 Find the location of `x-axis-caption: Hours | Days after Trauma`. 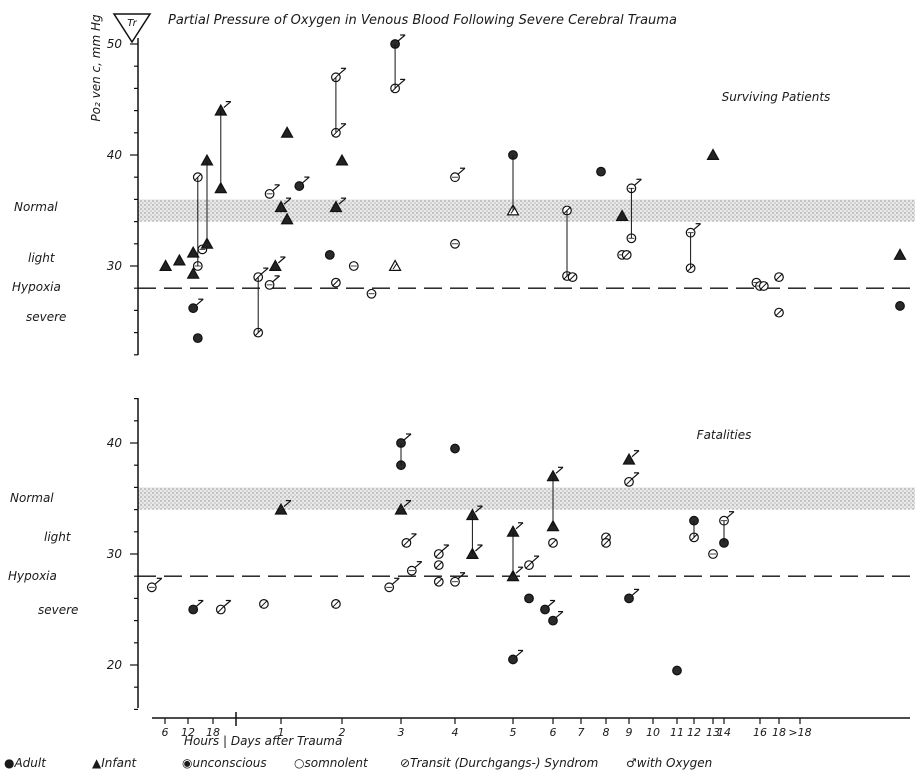

x-axis-caption: Hours | Days after Trauma is located at coordinates (263, 741).